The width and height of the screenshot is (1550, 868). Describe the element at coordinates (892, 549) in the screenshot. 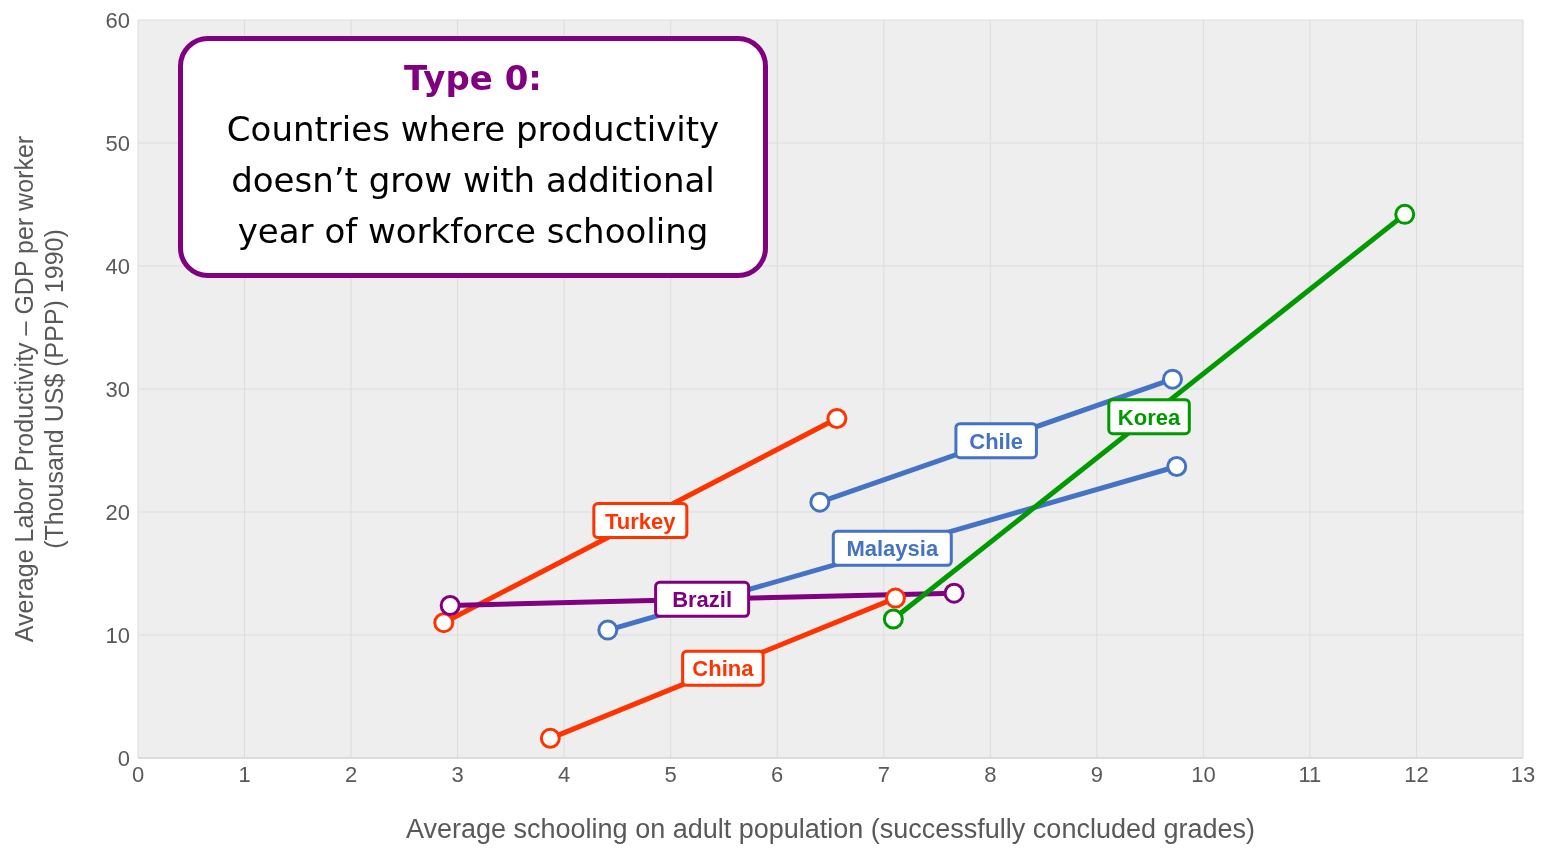

I see `series-label: Malaysia` at that location.